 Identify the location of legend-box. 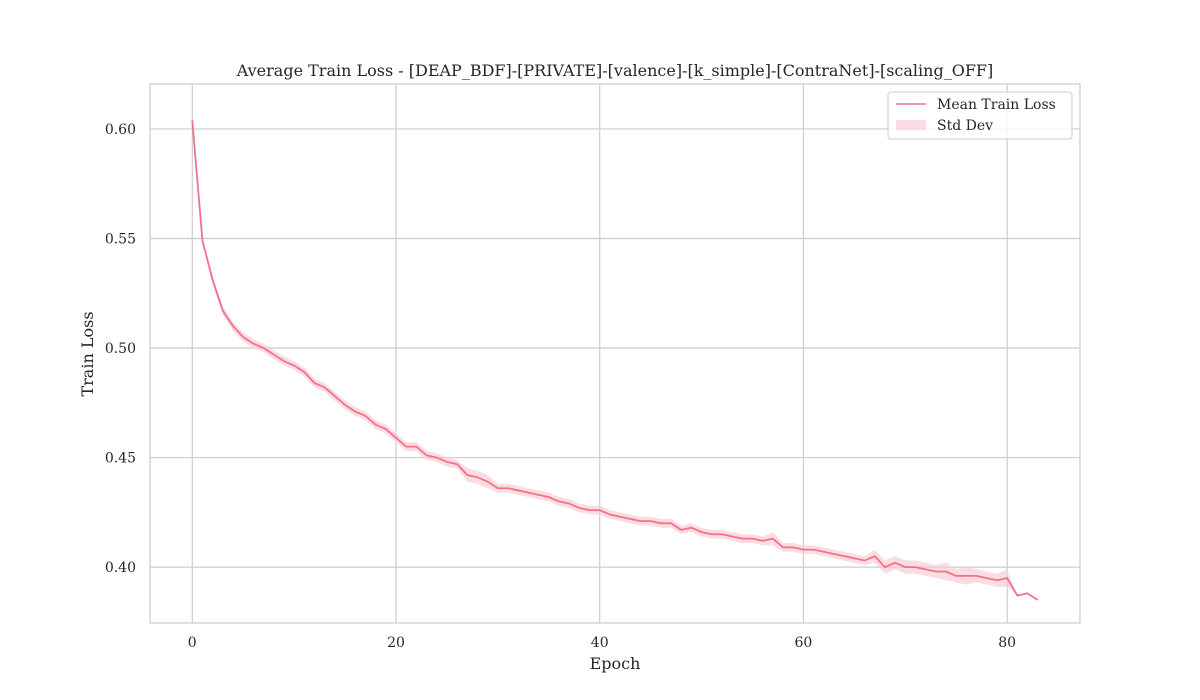
(980, 115).